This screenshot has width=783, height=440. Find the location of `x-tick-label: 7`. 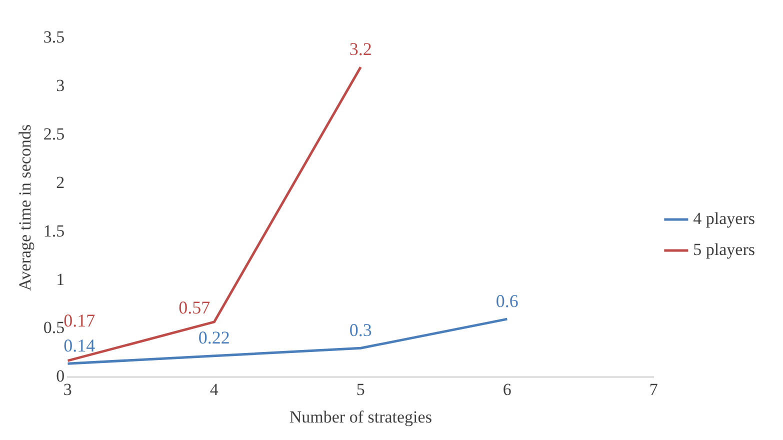

x-tick-label: 7 is located at coordinates (653, 389).